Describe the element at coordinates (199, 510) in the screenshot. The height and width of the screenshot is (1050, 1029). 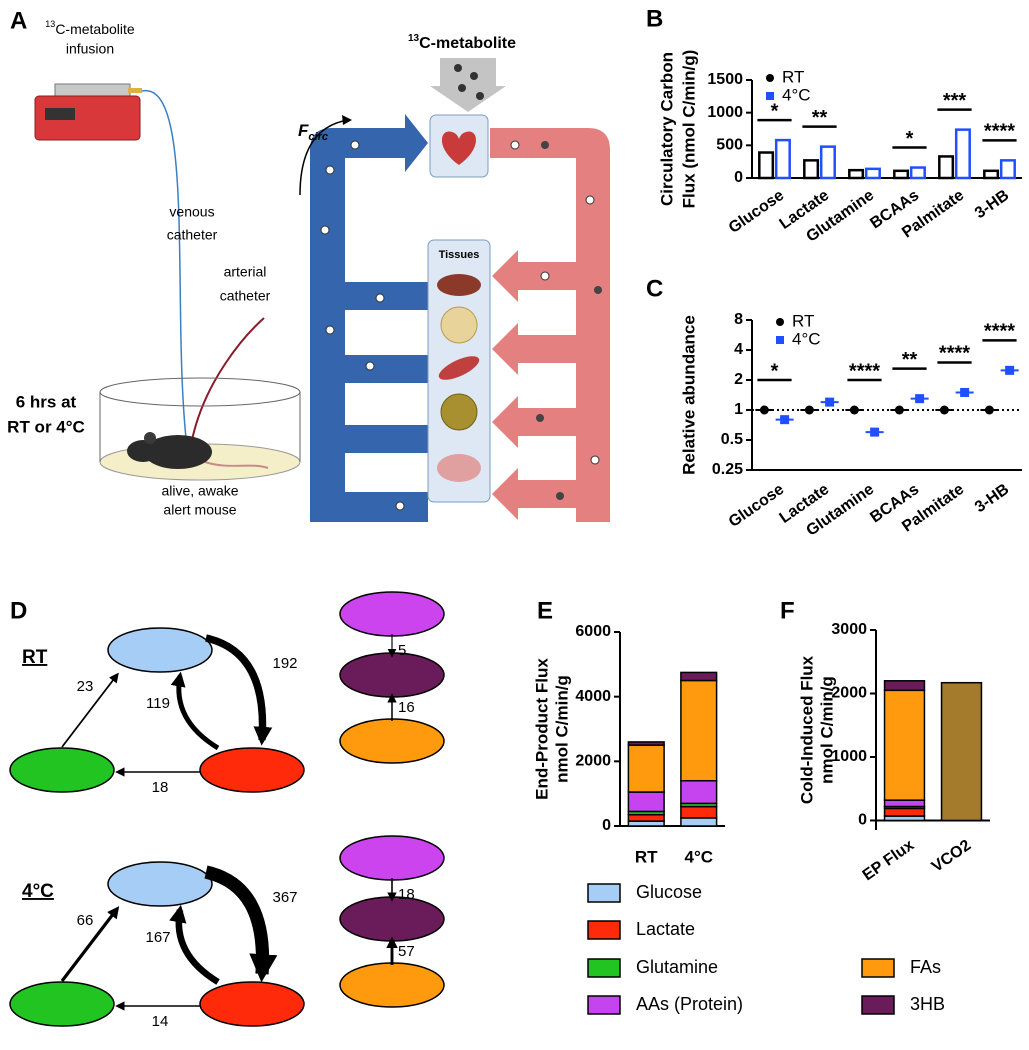
I see `mouse-label: alert mouse` at that location.